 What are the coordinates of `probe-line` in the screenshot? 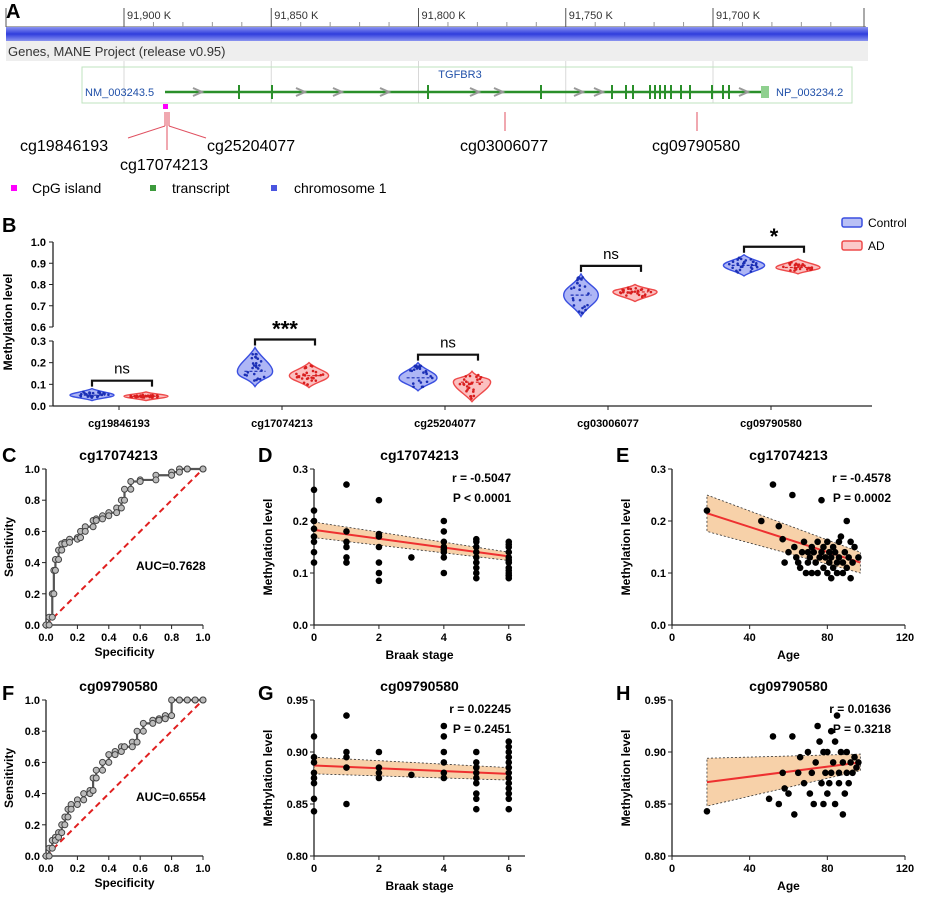 It's located at (187, 132).